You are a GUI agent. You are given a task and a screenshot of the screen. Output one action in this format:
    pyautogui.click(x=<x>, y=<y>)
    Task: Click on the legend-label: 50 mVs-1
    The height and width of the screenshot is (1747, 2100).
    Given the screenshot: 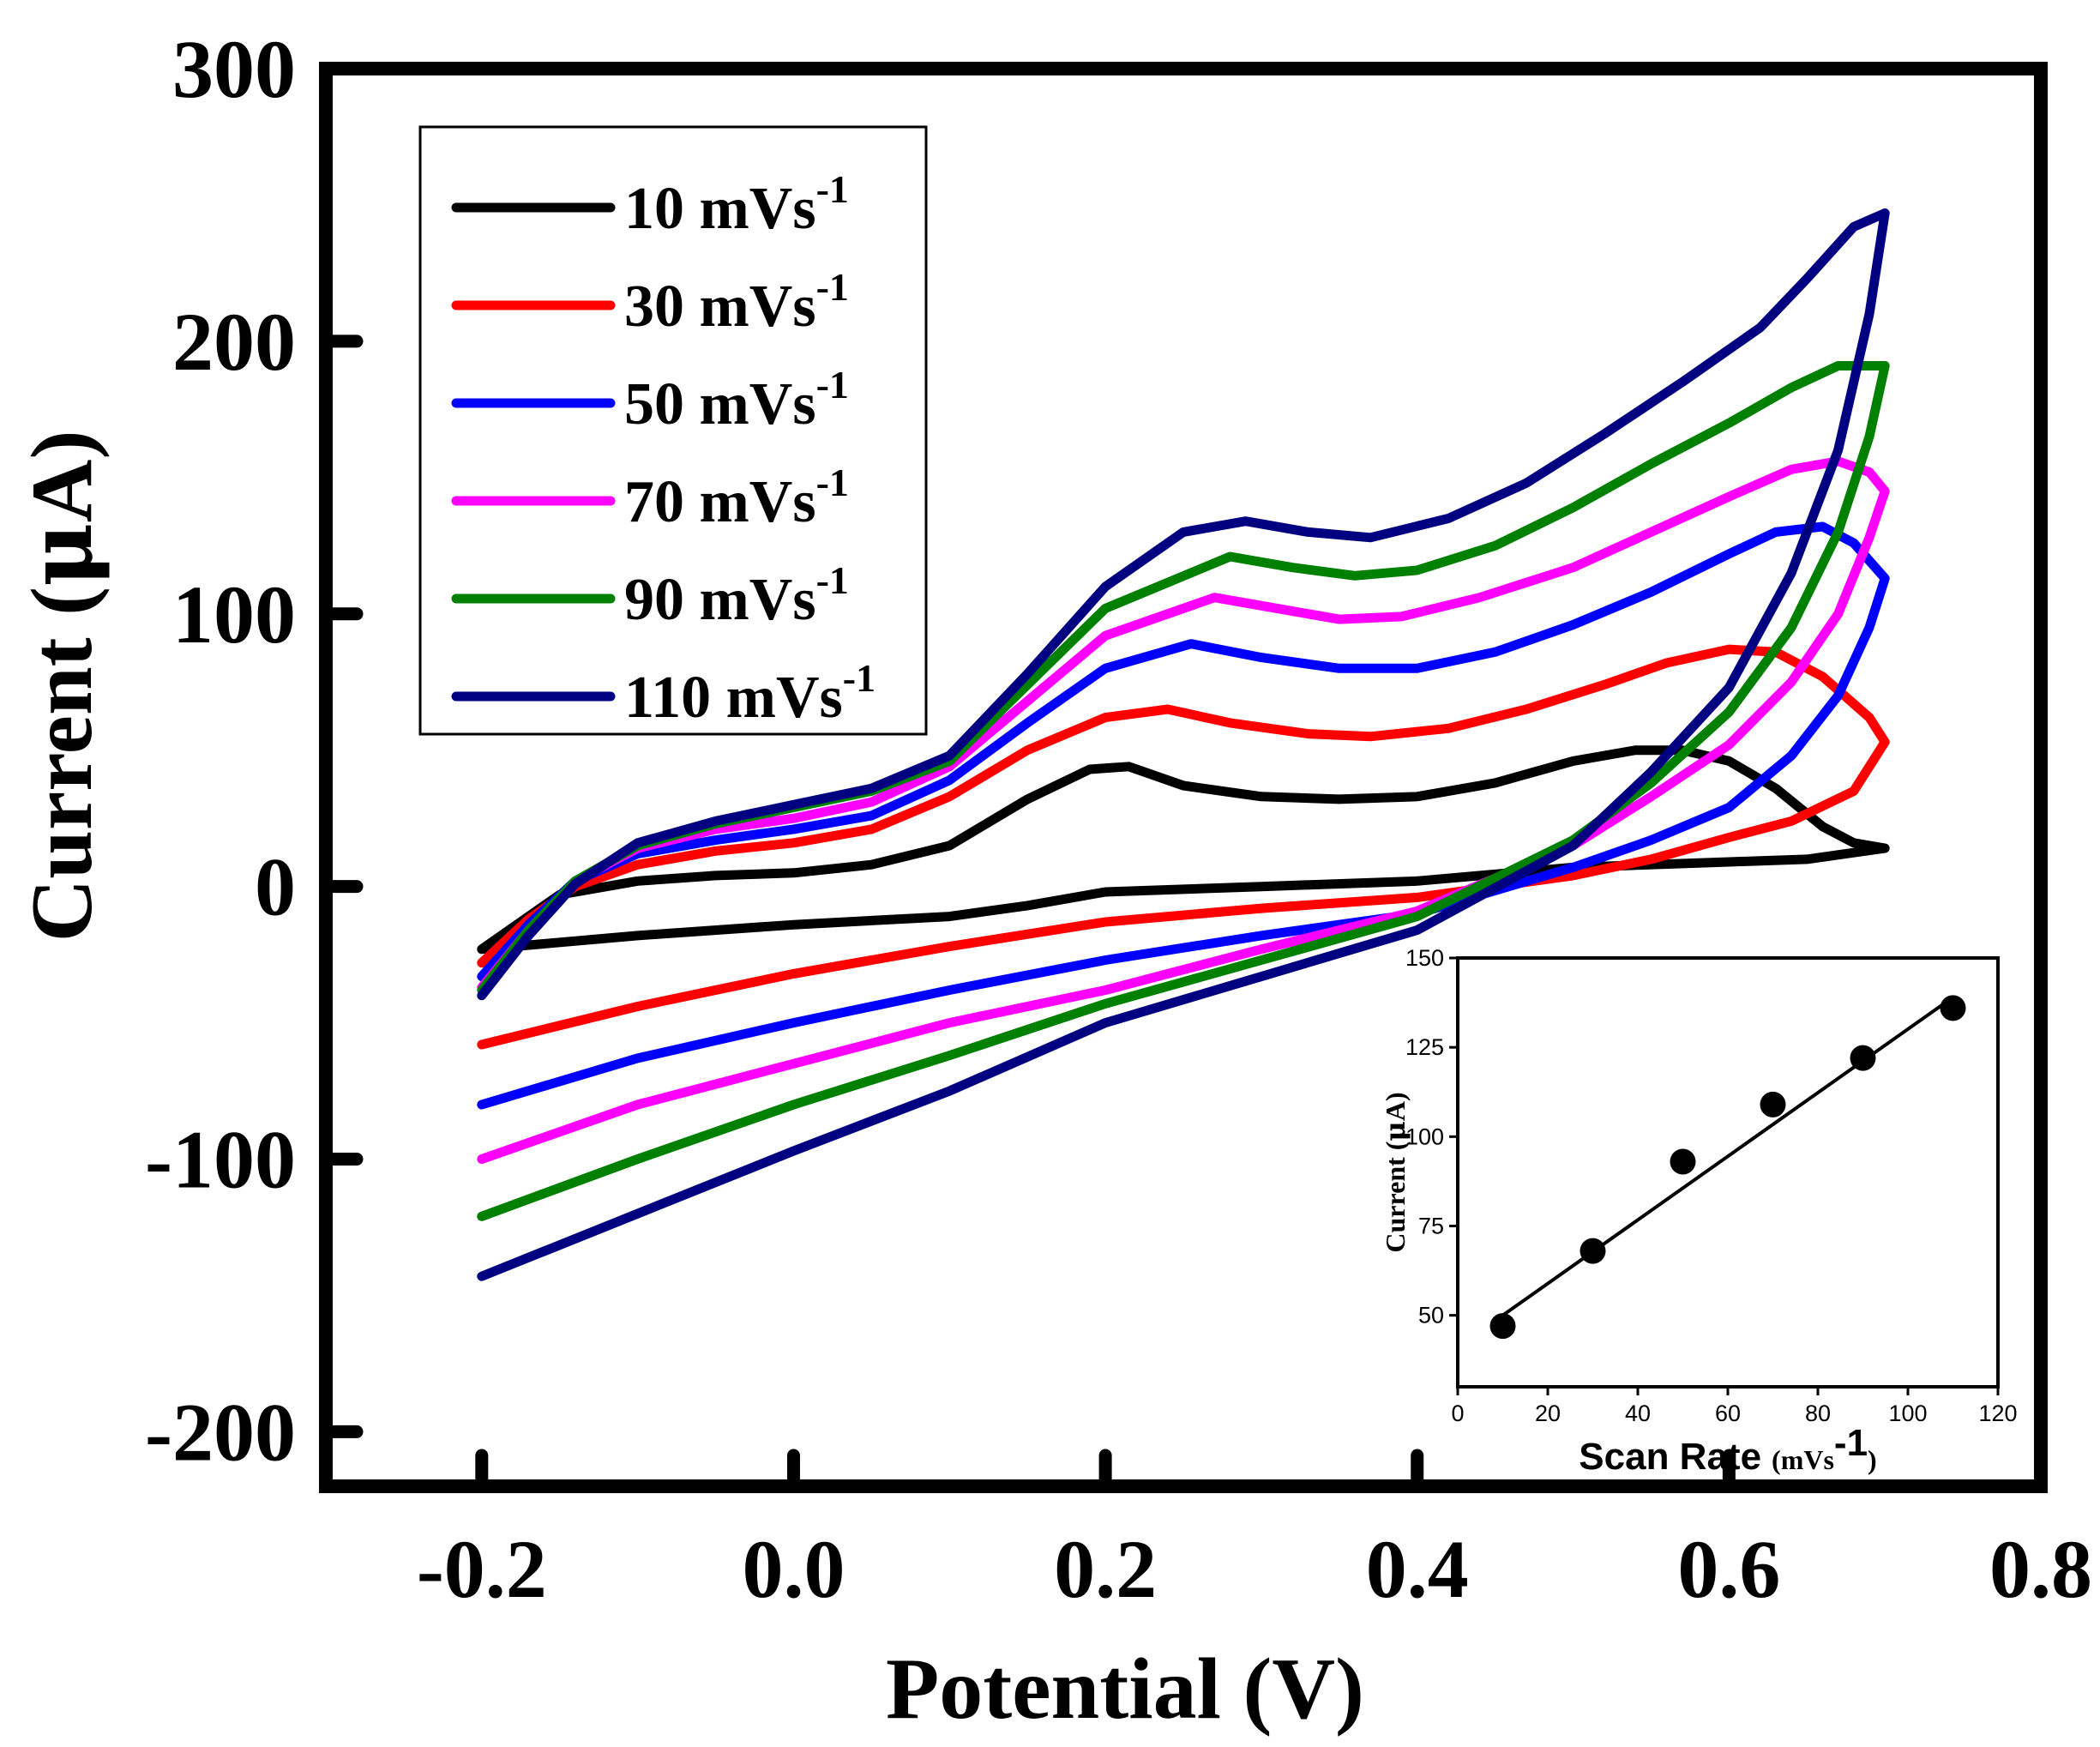 What is the action you would take?
    pyautogui.click(x=736, y=400)
    